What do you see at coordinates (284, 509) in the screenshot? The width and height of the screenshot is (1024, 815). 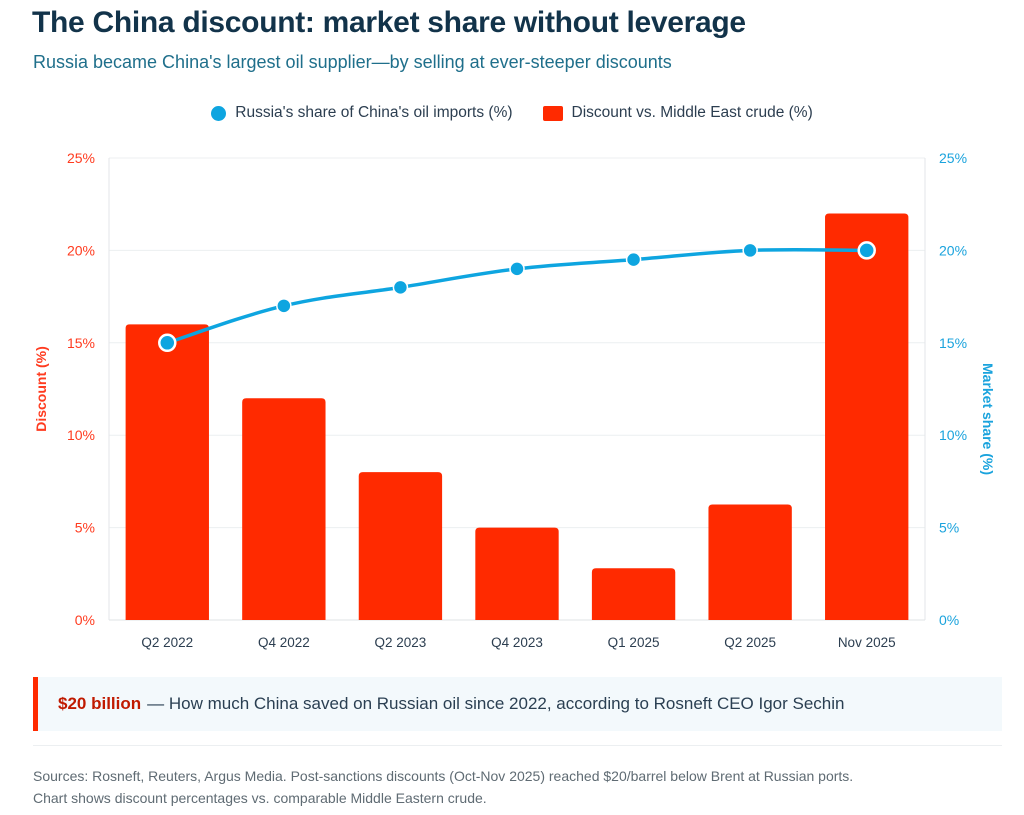 I see `bar-q4-2022` at bounding box center [284, 509].